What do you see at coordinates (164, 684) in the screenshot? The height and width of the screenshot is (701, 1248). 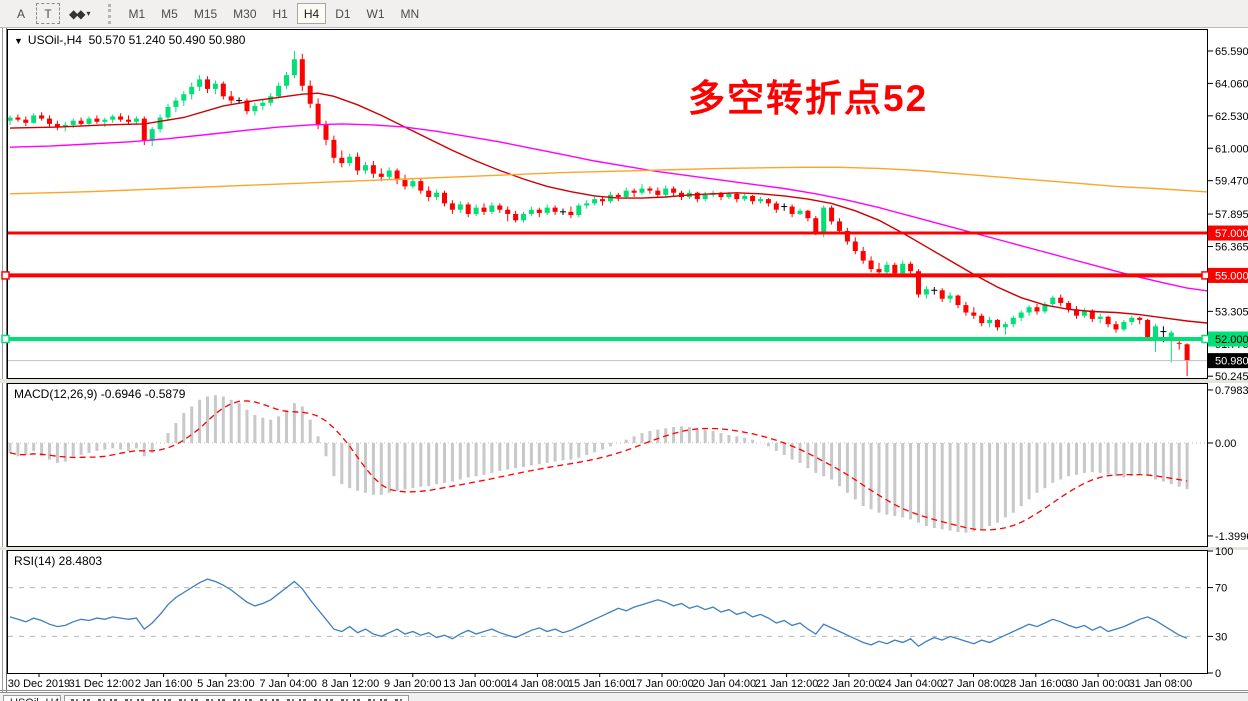 I see `svg-text: 2 Jan 16:00` at bounding box center [164, 684].